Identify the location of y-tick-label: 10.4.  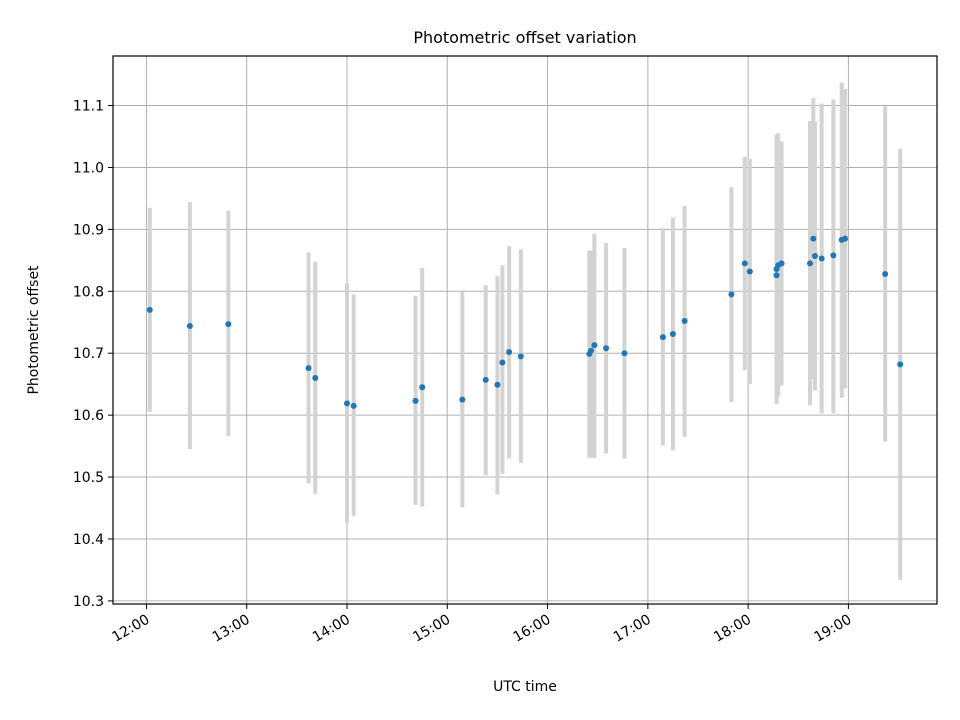
(88, 540).